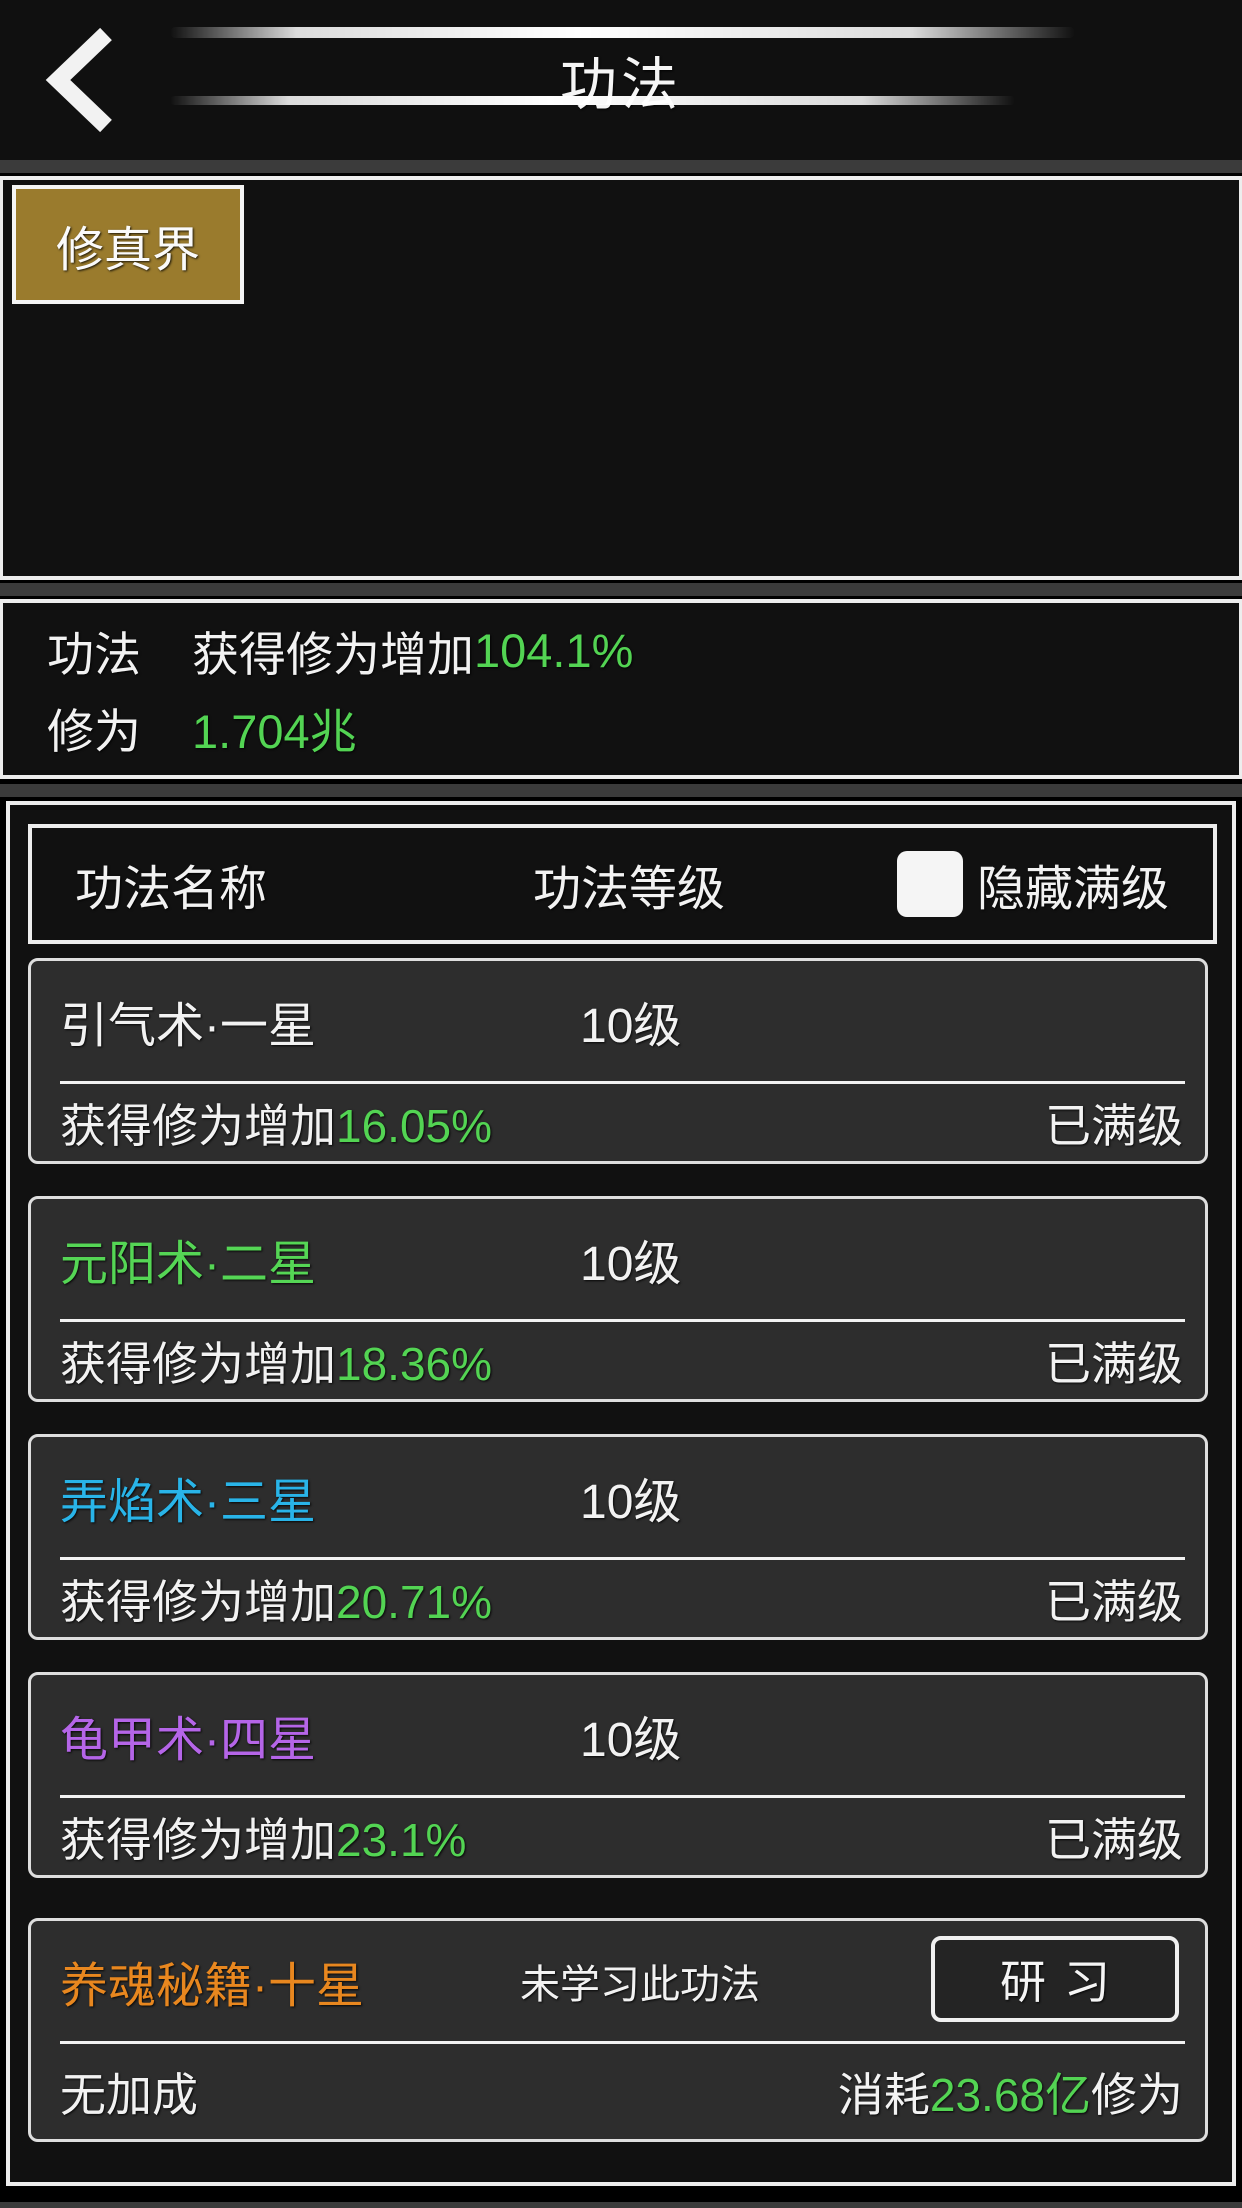 Image resolution: width=1242 pixels, height=2208 pixels. I want to click on decor-line-bottom, so click(592, 100).